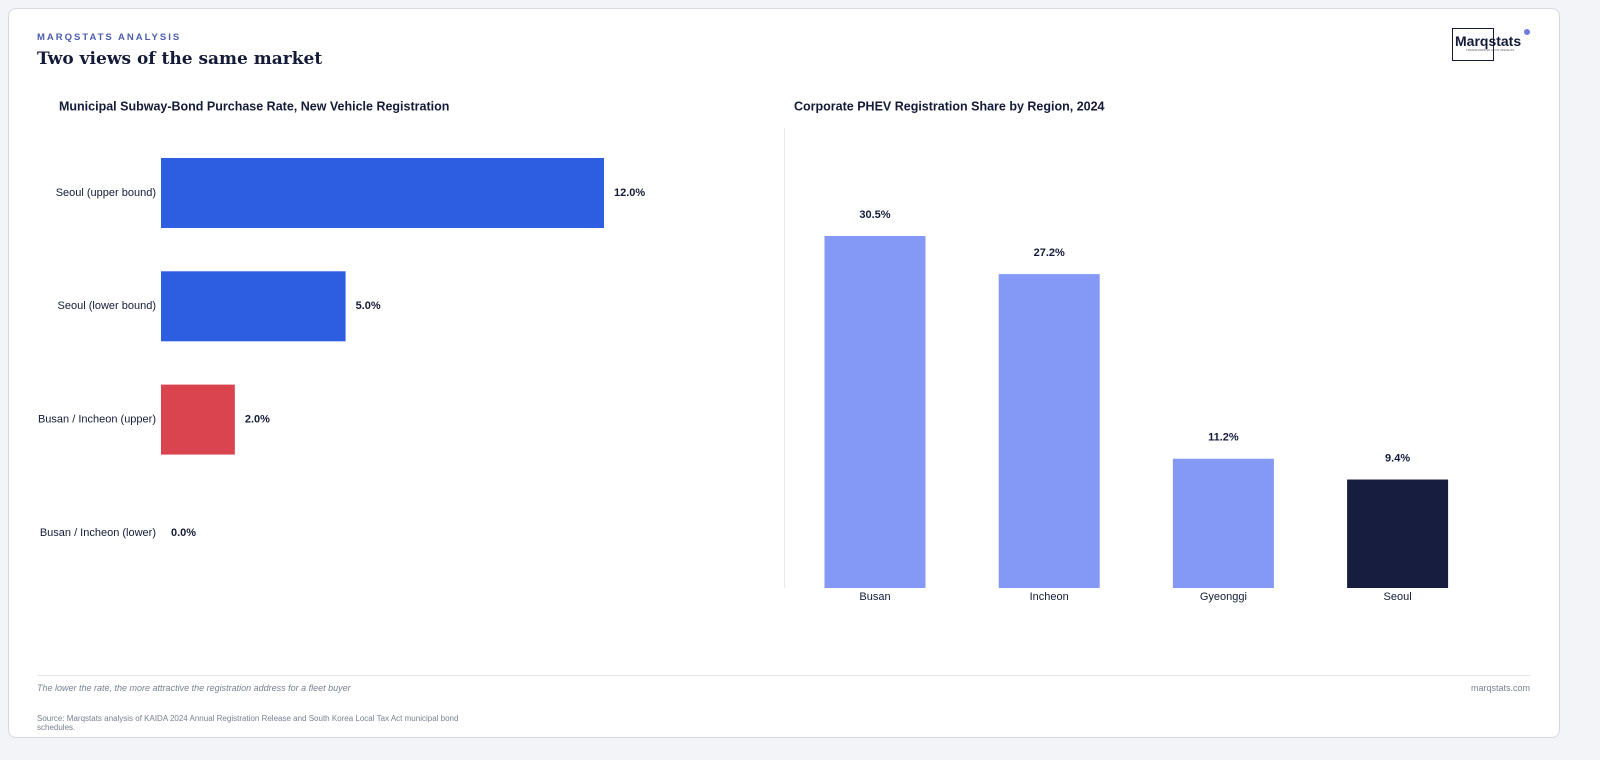 This screenshot has height=760, width=1600. Describe the element at coordinates (874, 215) in the screenshot. I see `value-label: 30.5%` at that location.